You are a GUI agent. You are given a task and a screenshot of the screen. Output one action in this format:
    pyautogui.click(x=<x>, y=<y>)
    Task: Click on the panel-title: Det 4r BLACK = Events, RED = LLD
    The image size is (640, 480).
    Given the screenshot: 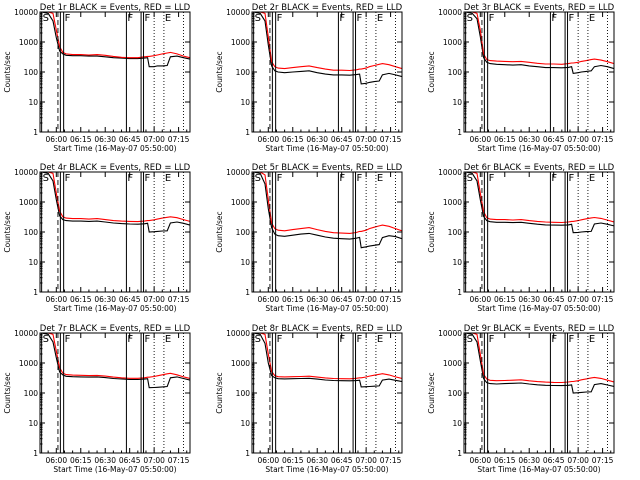 What is the action you would take?
    pyautogui.click(x=115, y=168)
    